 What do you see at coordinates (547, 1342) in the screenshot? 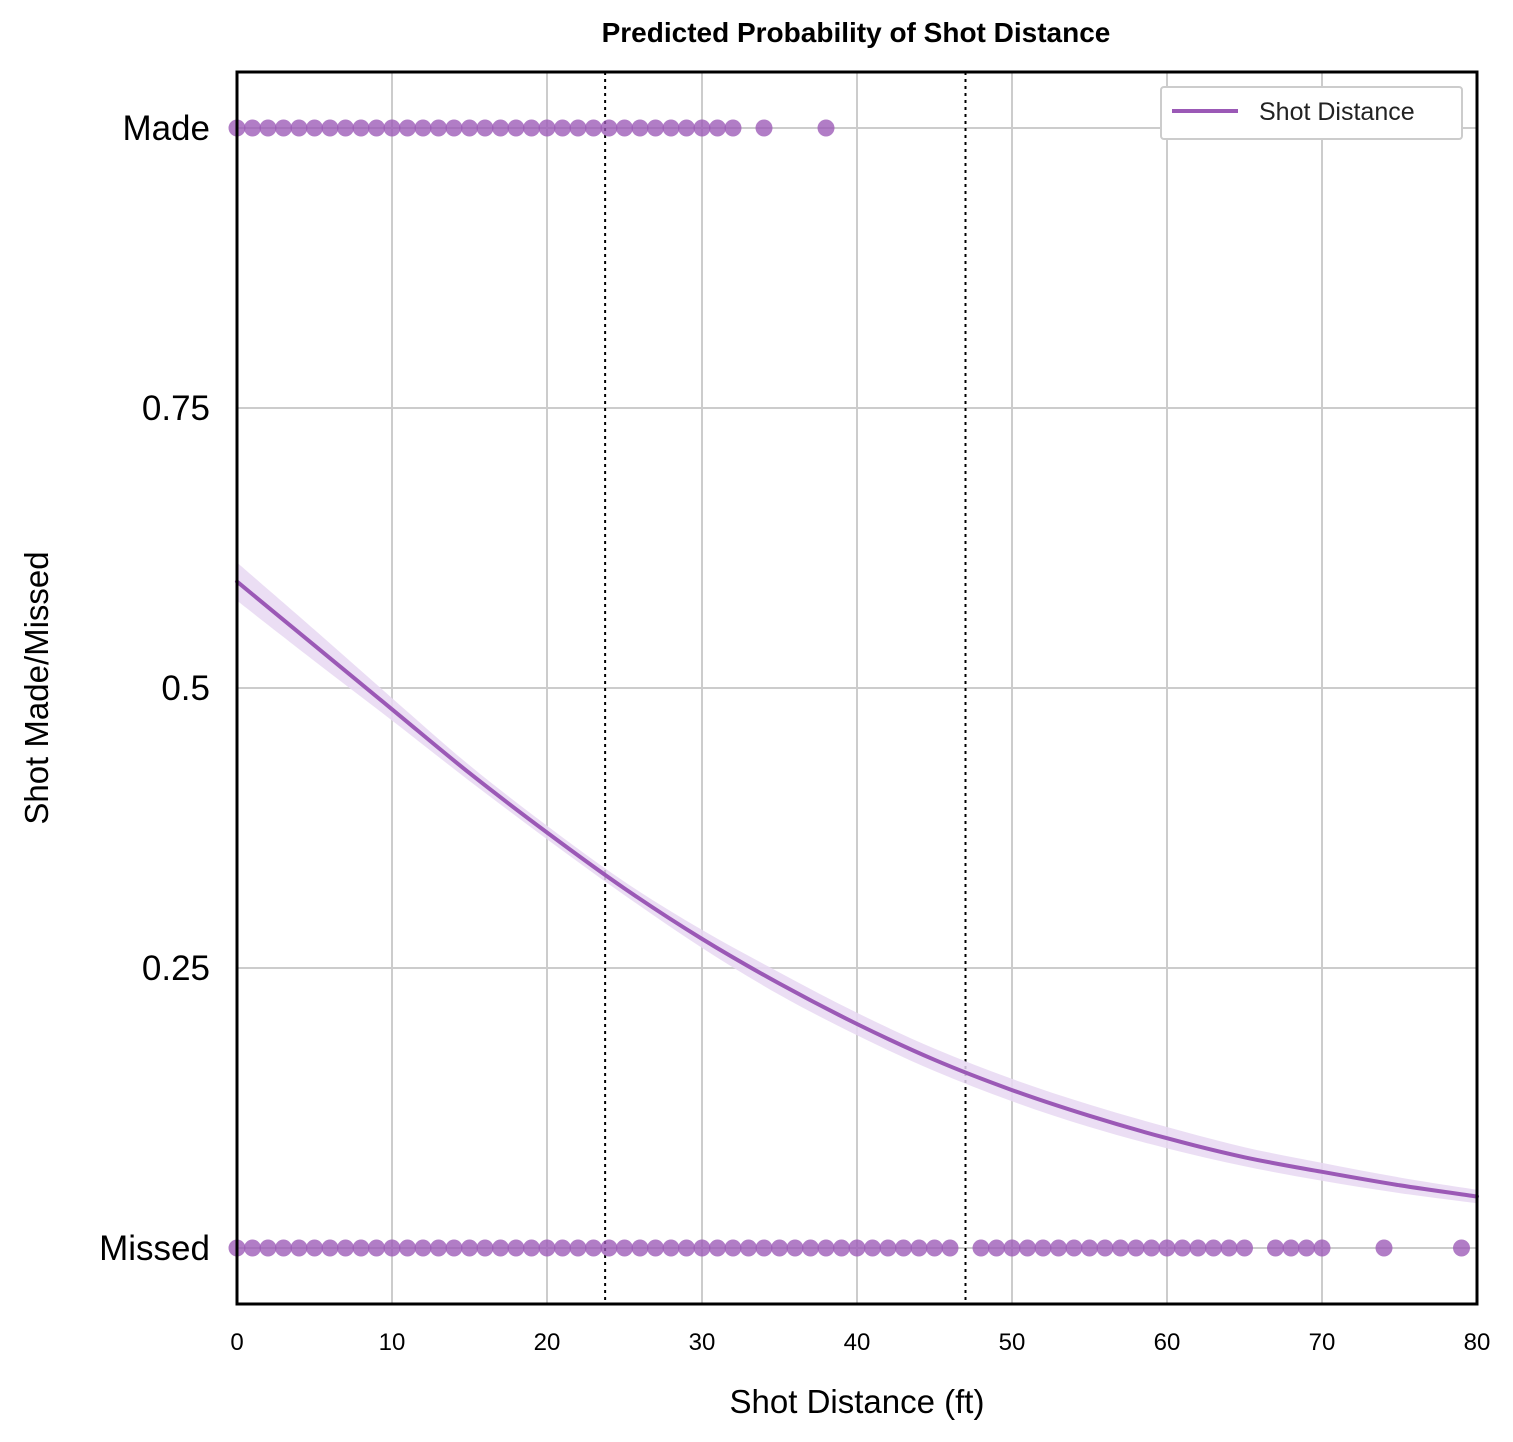
I see `x-tick-label: 20` at bounding box center [547, 1342].